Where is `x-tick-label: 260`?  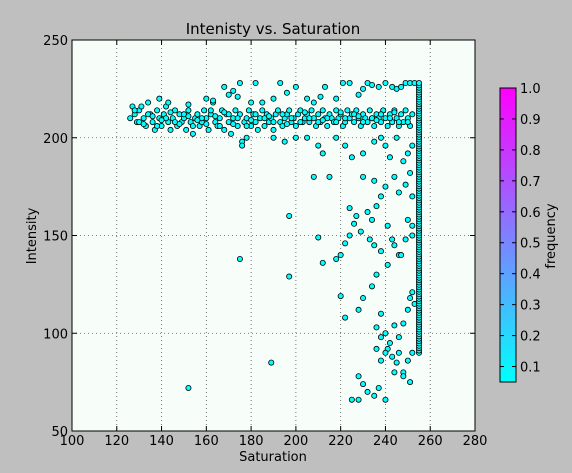
x-tick-label: 260 is located at coordinates (430, 441).